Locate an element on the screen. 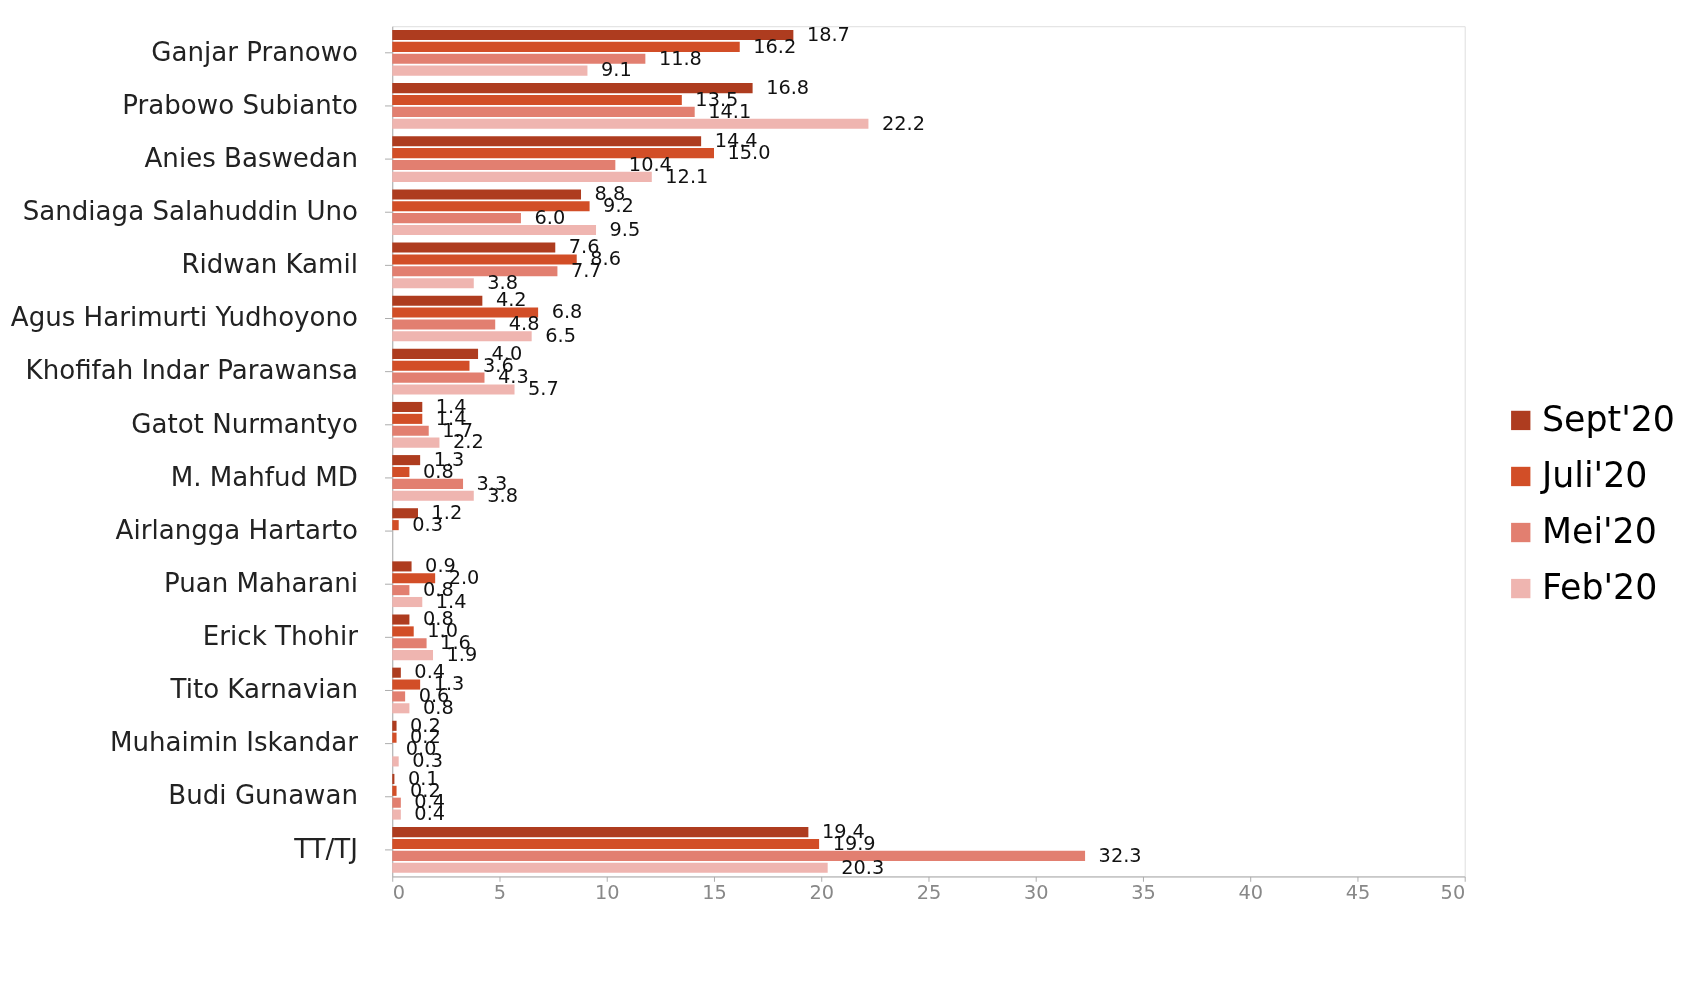  y-tick-label: Khofifah Indar Parawansa is located at coordinates (191, 370).